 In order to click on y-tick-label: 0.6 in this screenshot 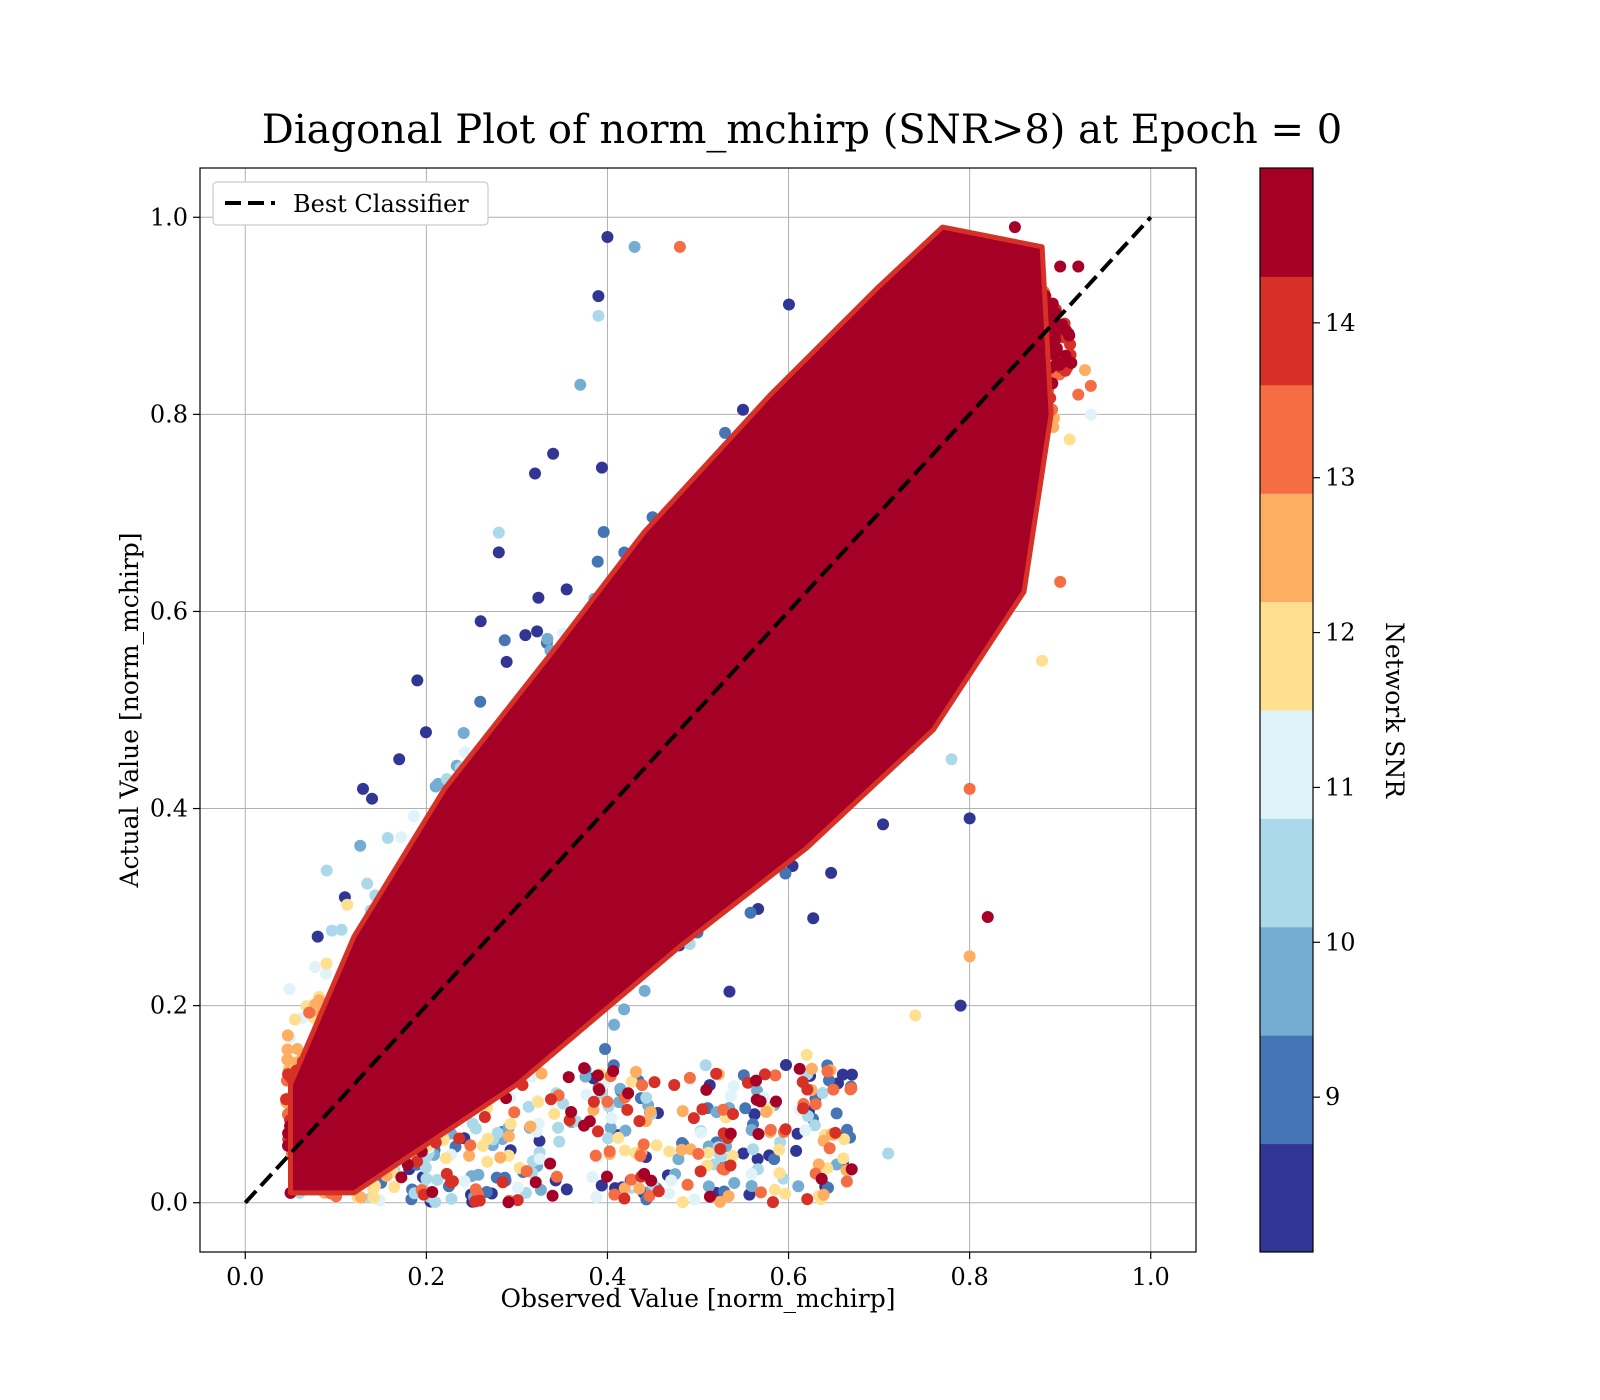, I will do `click(169, 611)`.